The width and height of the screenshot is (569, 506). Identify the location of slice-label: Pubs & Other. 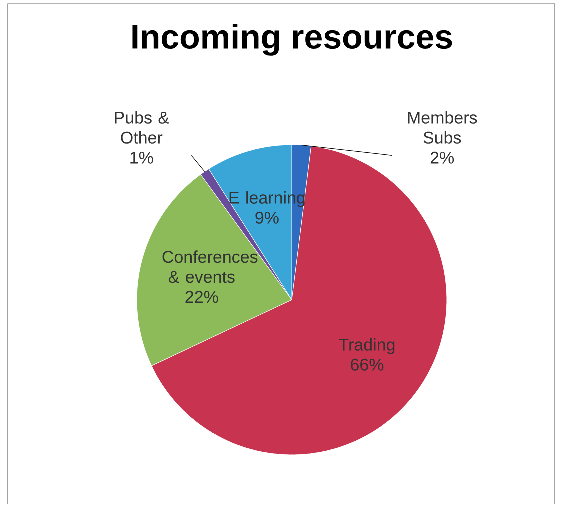
(142, 127).